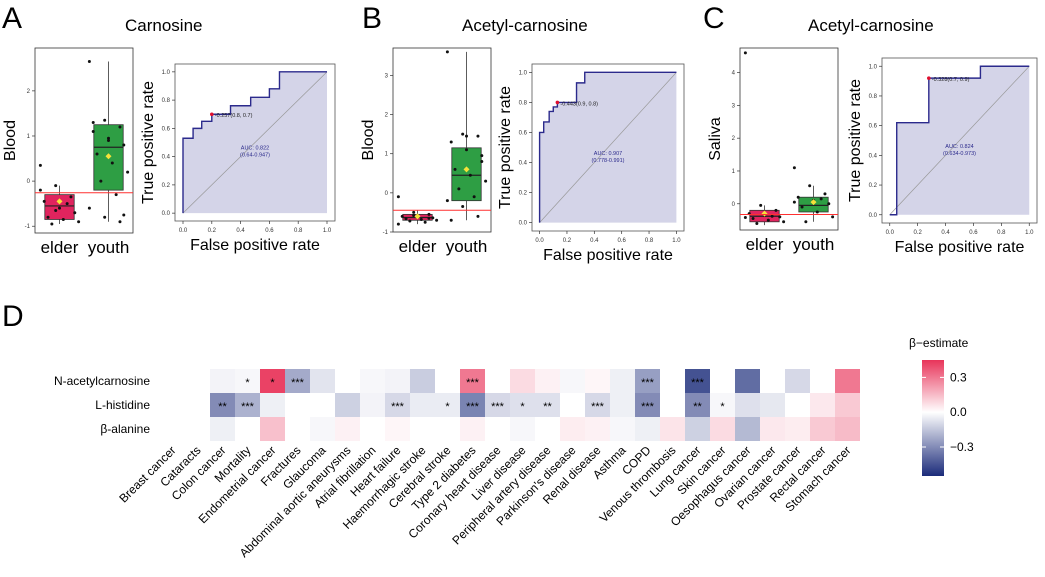  What do you see at coordinates (28, 227) in the screenshot?
I see `y-tick-label: -1` at bounding box center [28, 227].